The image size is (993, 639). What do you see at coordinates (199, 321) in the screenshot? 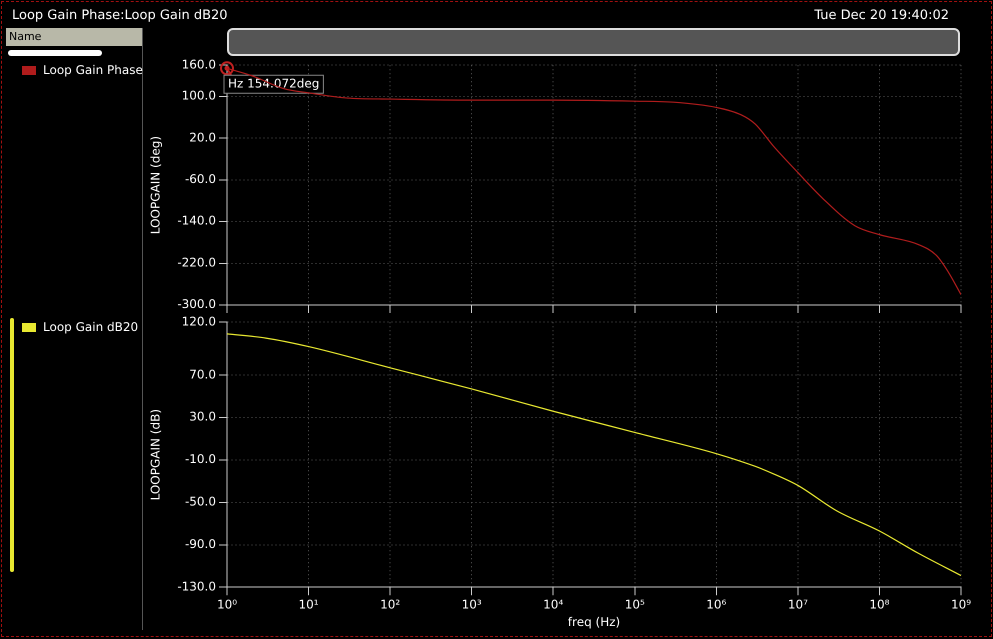
I see `y-tick-label: 120.0` at bounding box center [199, 321].